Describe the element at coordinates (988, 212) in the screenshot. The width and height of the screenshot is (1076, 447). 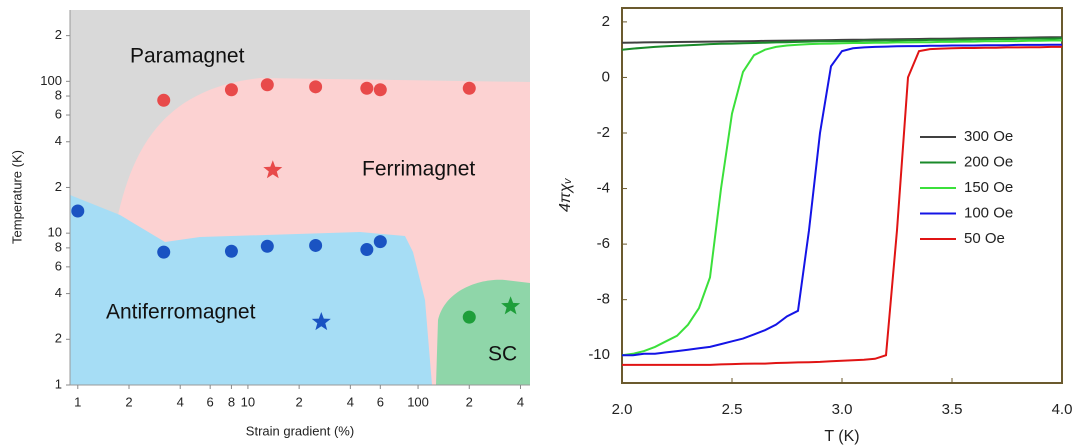
I see `legend-label: 100 Oe` at that location.